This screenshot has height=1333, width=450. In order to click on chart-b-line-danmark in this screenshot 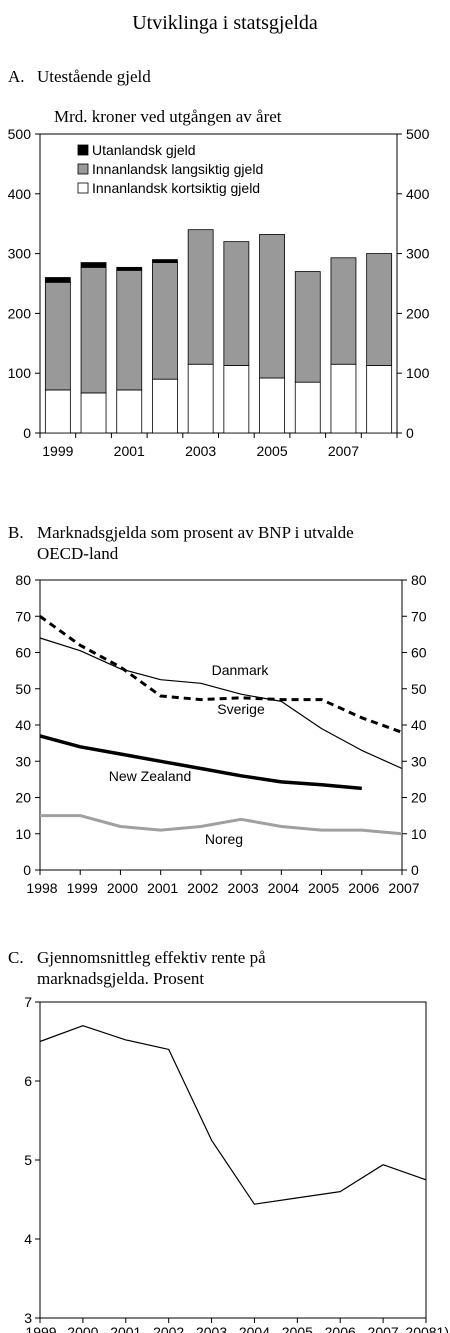, I will do `click(221, 703)`.